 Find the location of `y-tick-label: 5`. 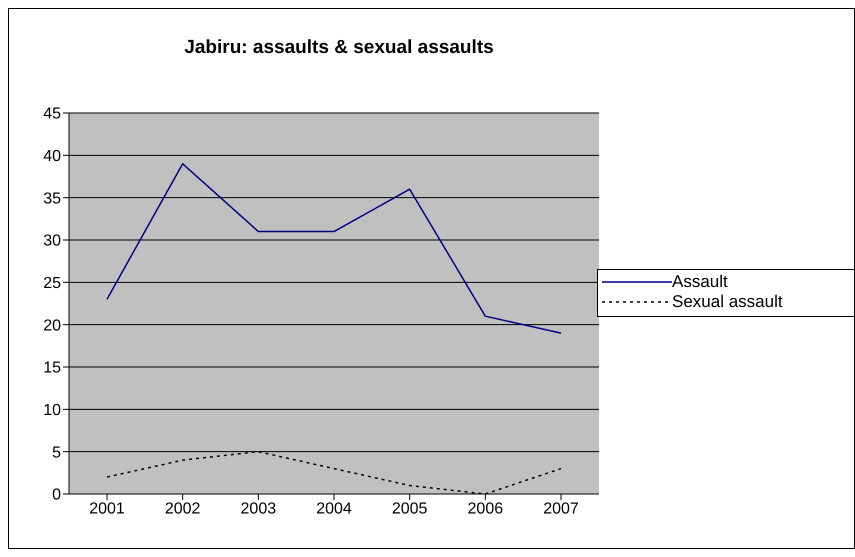

y-tick-label: 5 is located at coordinates (57, 453).